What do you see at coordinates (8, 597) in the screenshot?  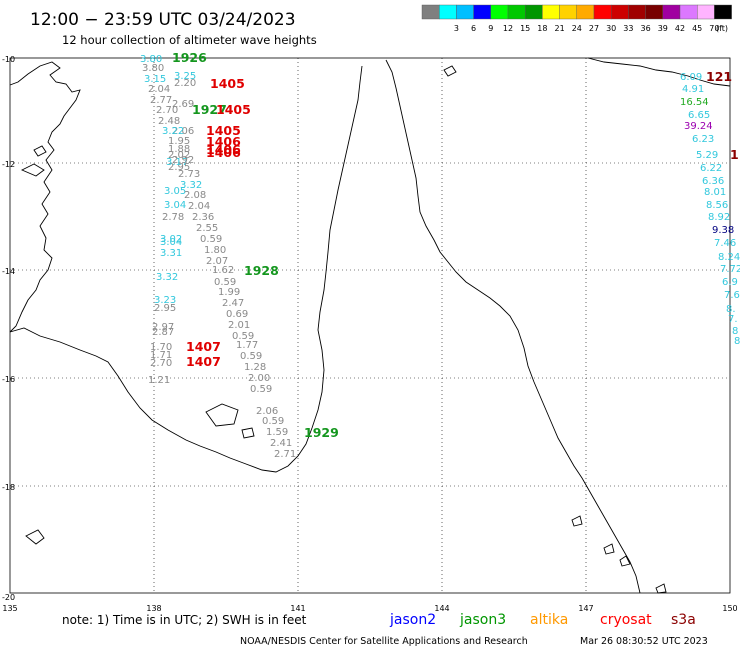 I see `latitude-label: -20` at bounding box center [8, 597].